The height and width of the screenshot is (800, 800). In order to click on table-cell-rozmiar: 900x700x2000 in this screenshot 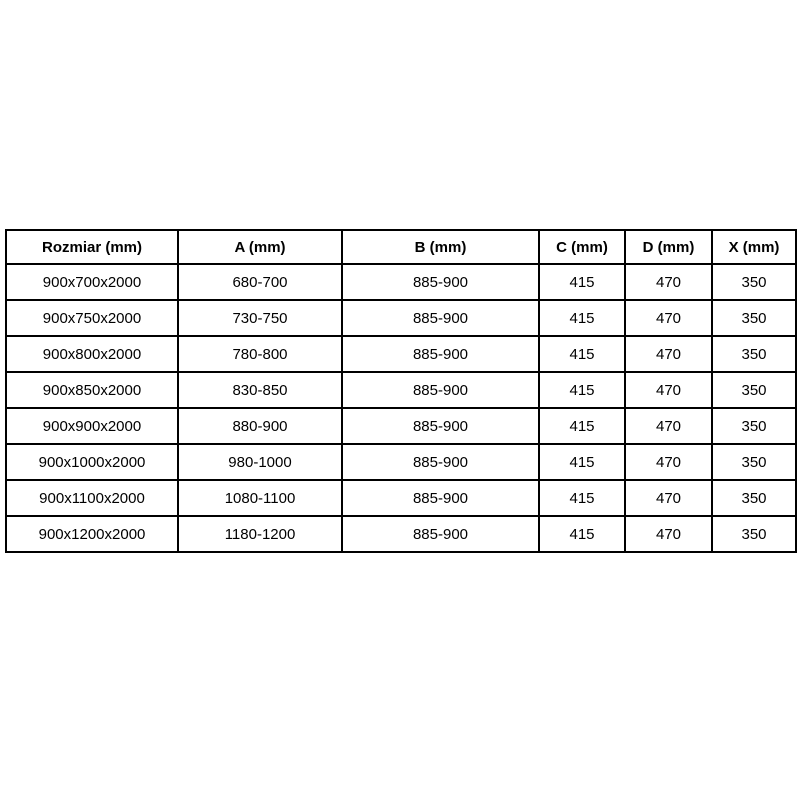, I will do `click(92, 282)`.